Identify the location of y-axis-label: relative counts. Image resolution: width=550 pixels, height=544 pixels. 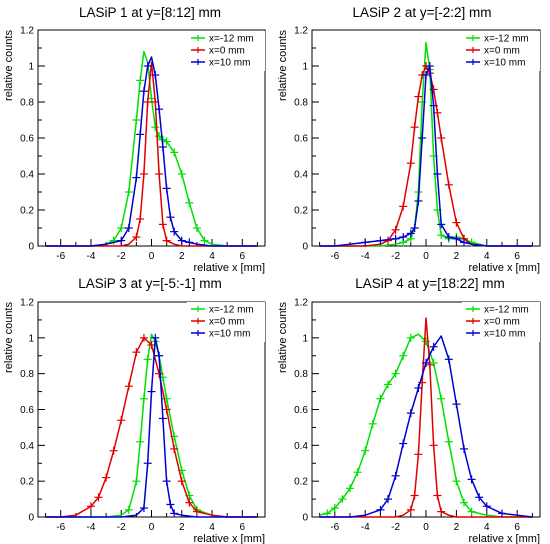
(9, 337).